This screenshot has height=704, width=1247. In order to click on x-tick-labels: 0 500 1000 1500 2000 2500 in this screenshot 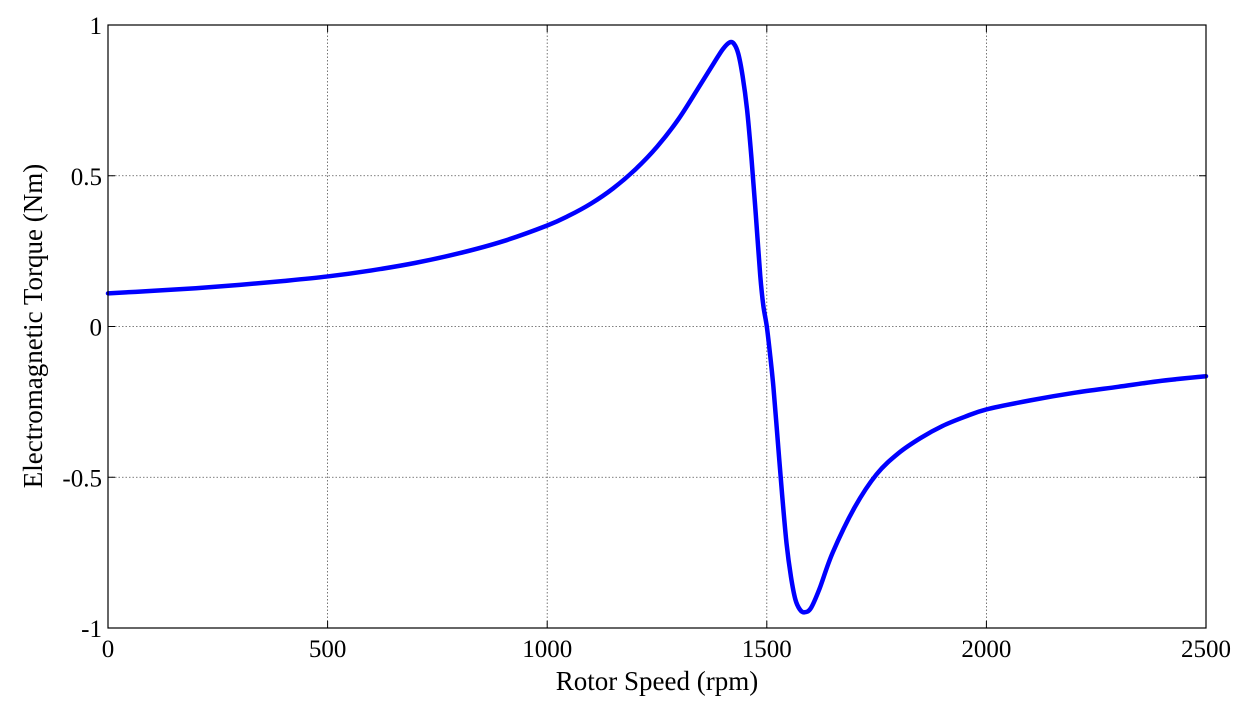, I will do `click(666, 649)`.